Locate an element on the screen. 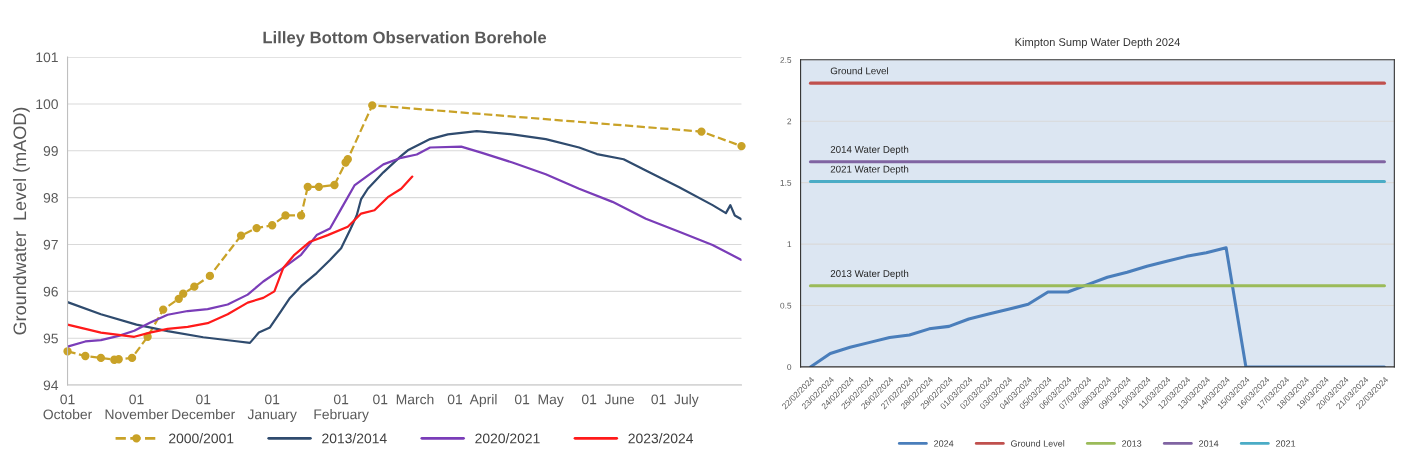 The image size is (1407, 453). y-tick-label: 100 is located at coordinates (47, 104).